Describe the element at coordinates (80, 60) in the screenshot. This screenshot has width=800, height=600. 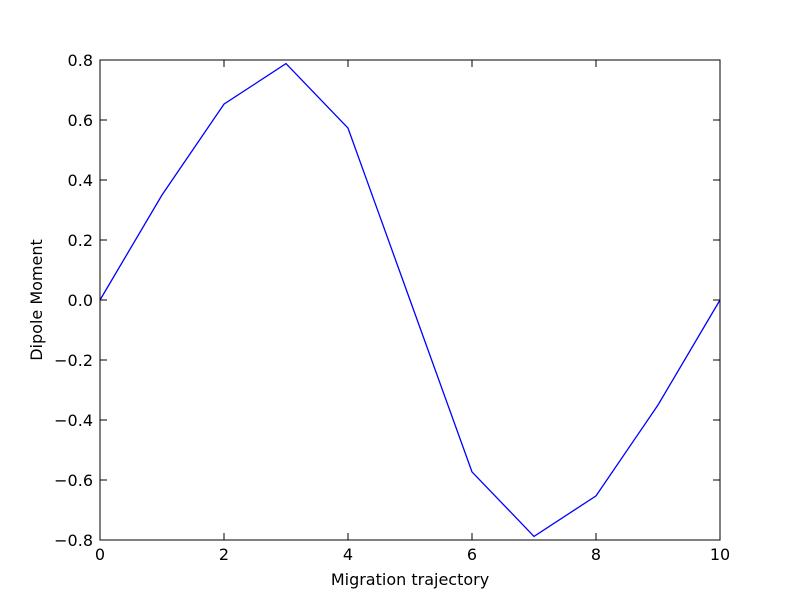
I see `y-tick-label: 0.8` at that location.